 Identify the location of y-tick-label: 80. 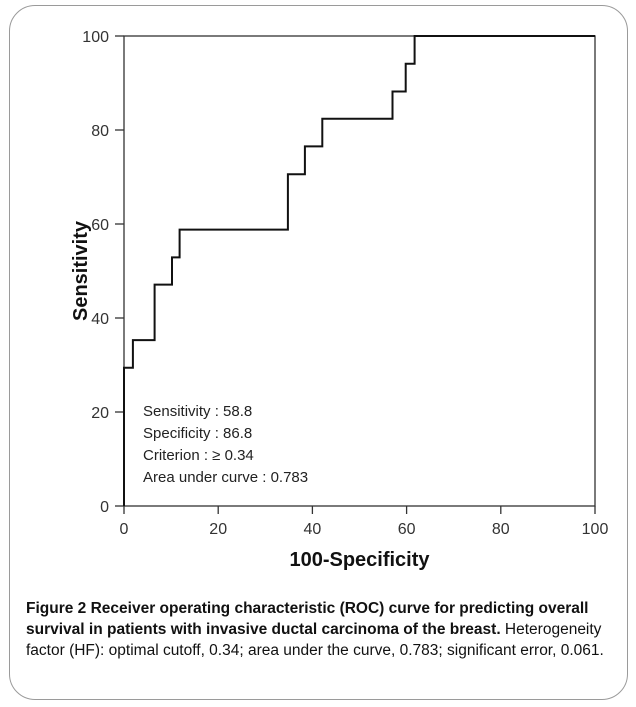
(100, 131).